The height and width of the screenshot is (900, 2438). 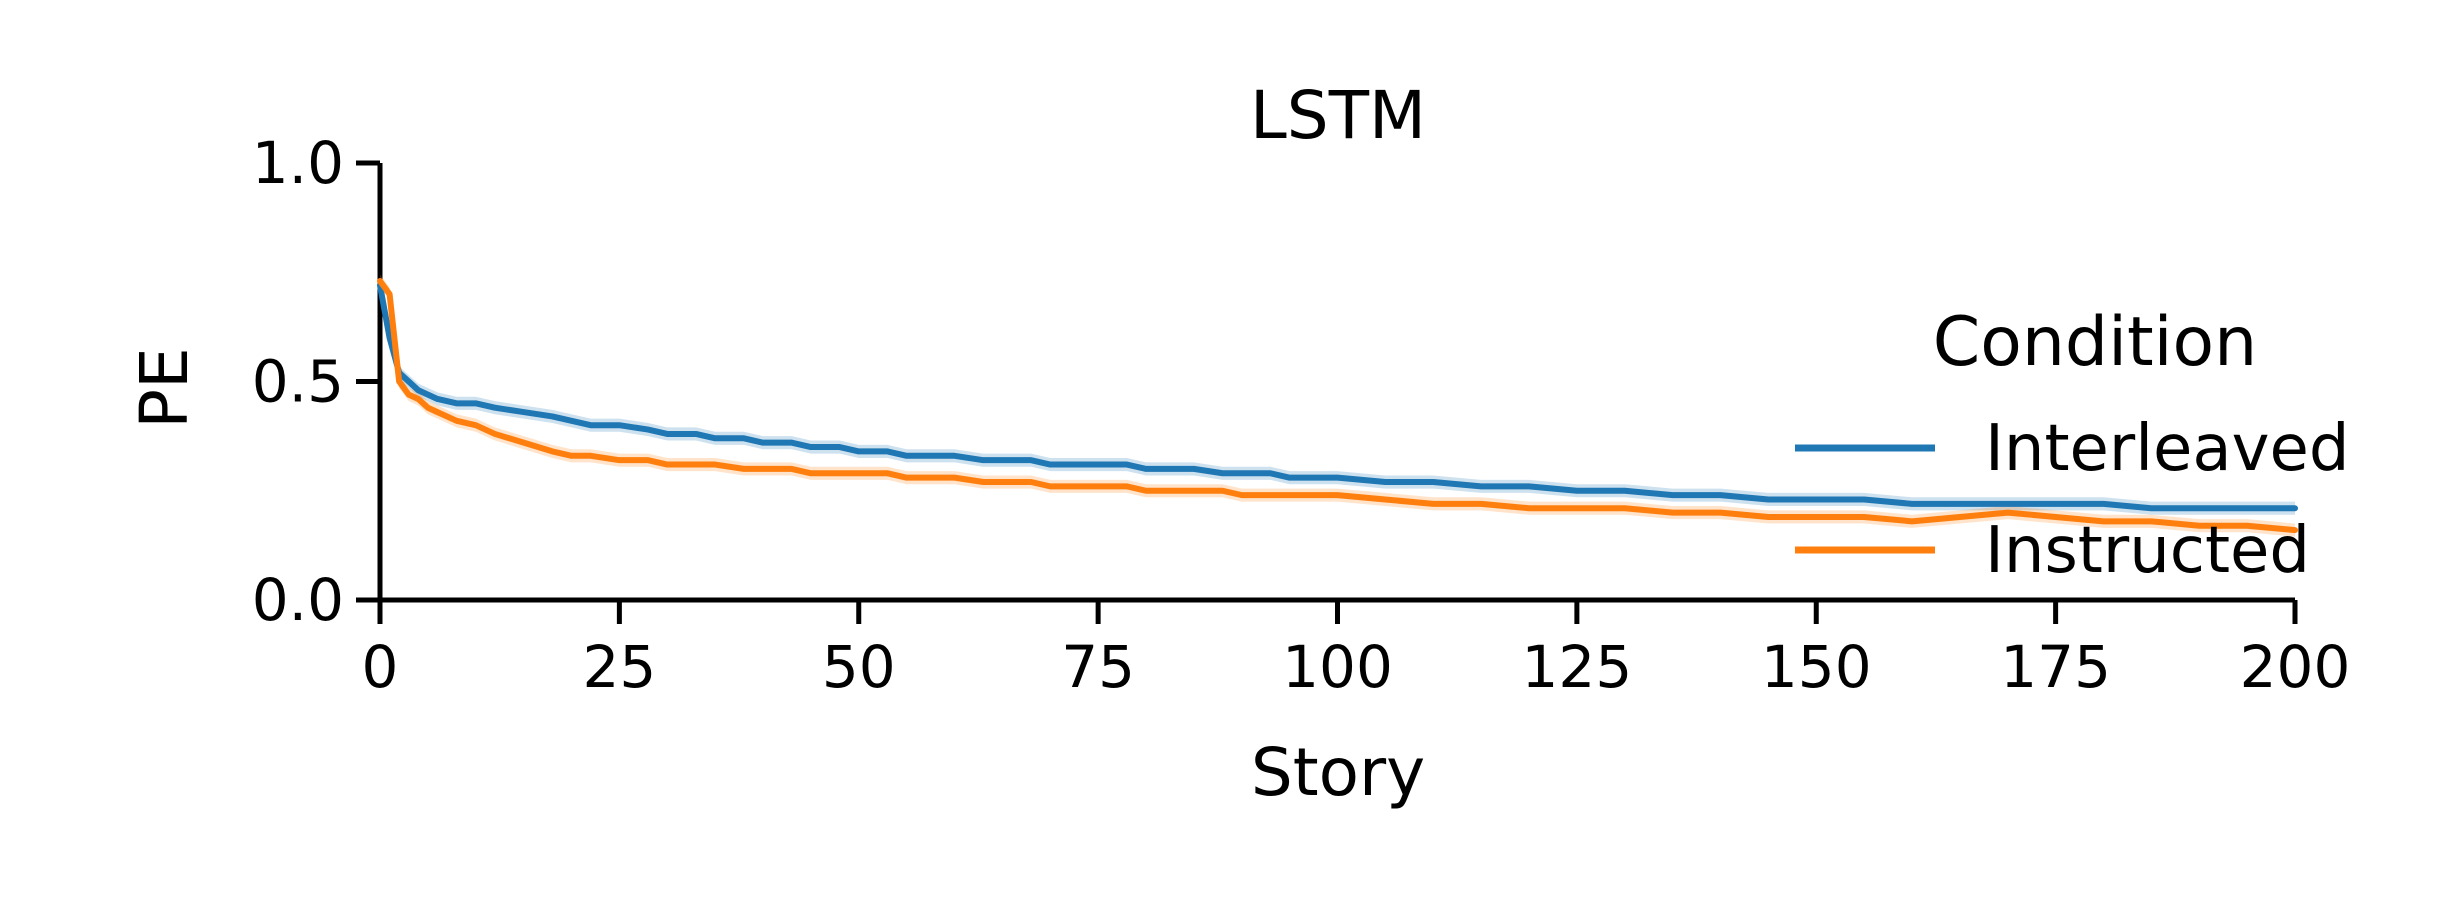 What do you see at coordinates (298, 163) in the screenshot?
I see `y-tick-label: 1.0` at bounding box center [298, 163].